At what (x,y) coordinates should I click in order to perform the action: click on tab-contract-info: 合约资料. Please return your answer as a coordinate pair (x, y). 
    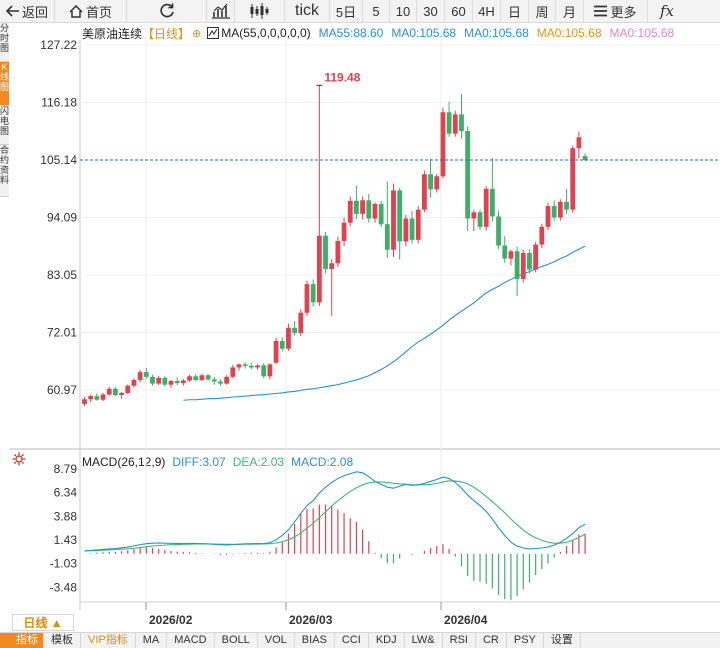
    Looking at the image, I should click on (4, 171).